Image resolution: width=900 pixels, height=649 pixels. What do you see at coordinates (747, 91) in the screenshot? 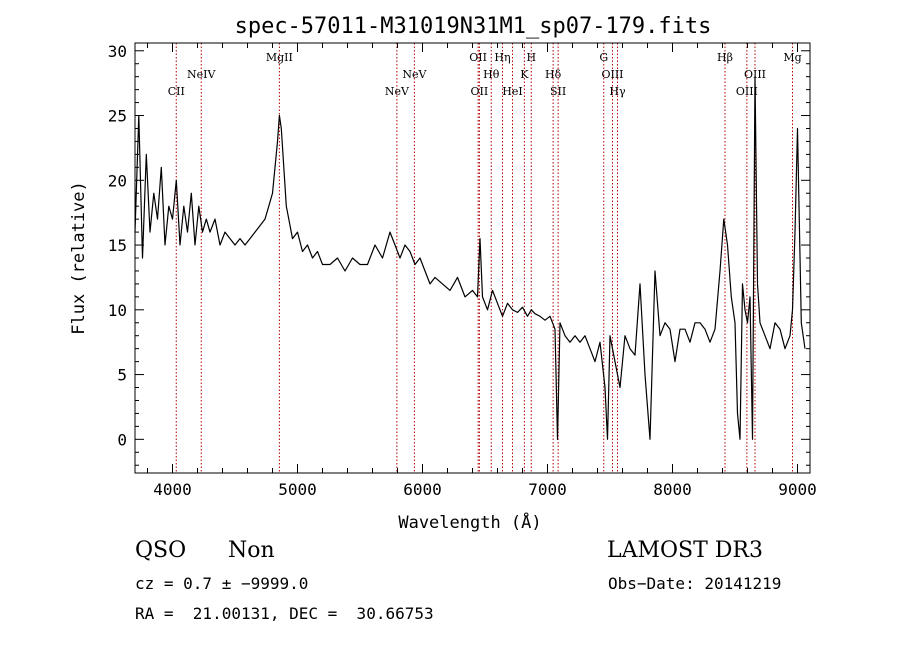
I see `emission-line-label-18: OIII` at bounding box center [747, 91].